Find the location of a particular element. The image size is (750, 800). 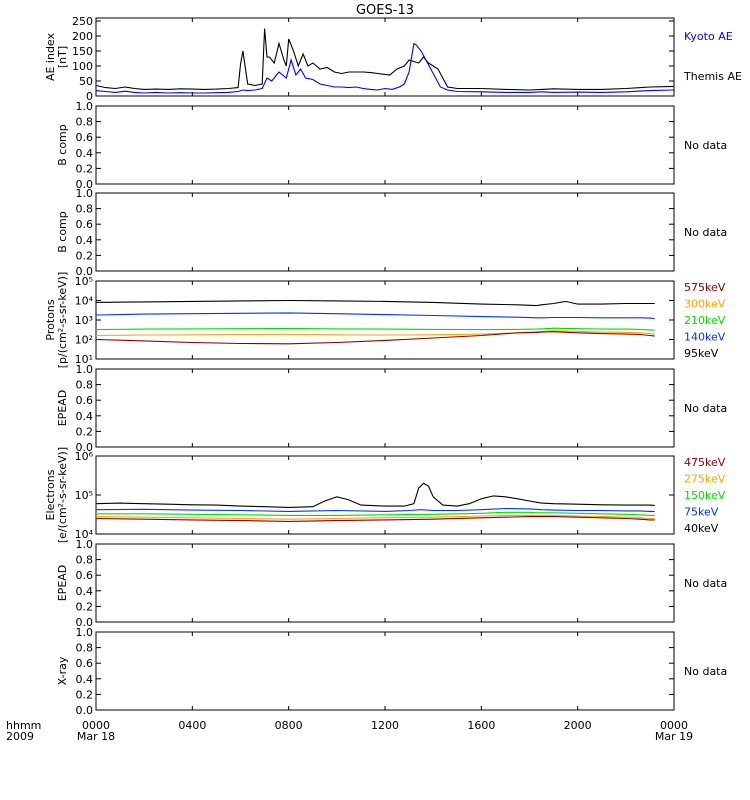

series-line-150kev is located at coordinates (375, 513).